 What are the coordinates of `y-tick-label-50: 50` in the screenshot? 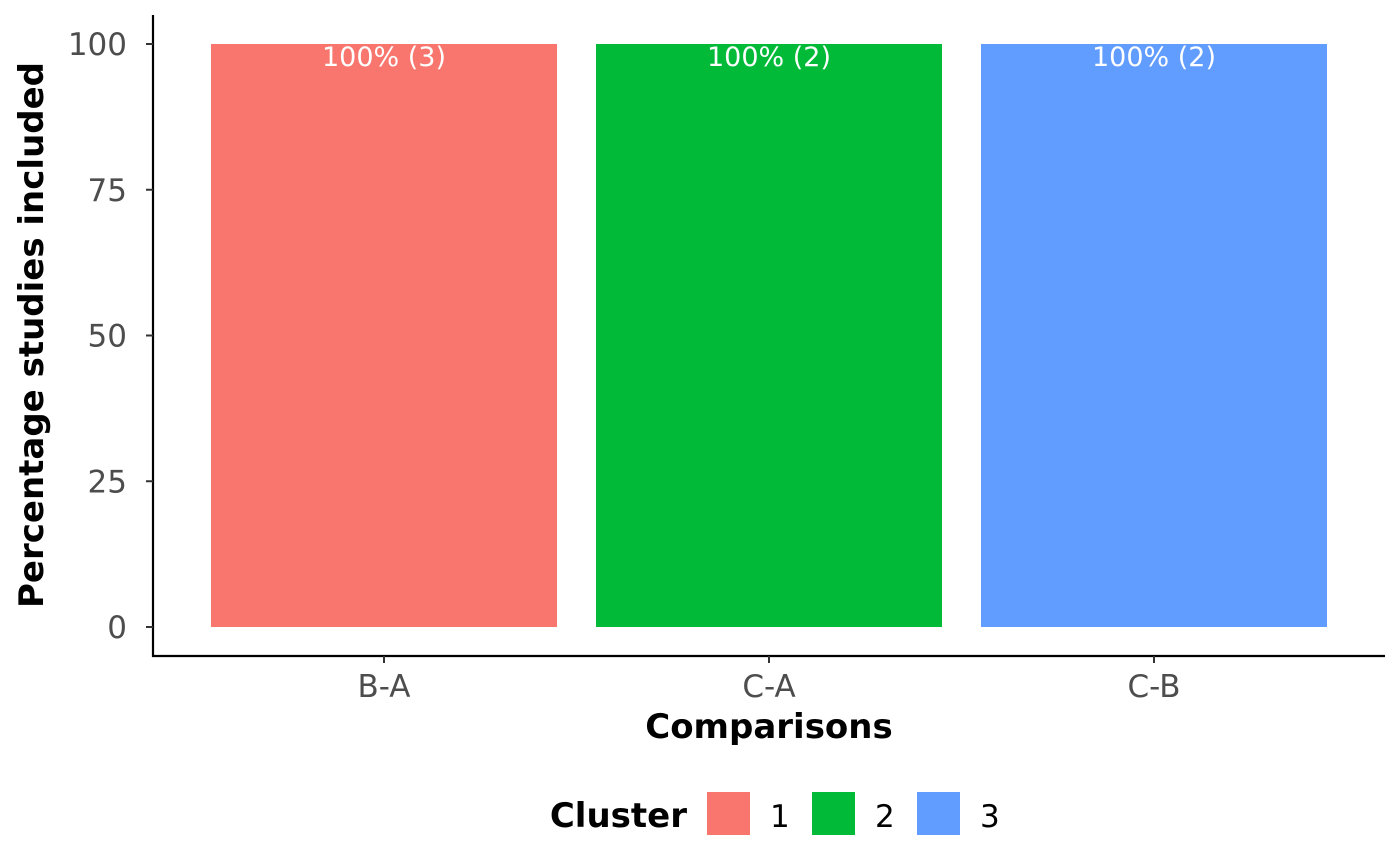 It's located at (107, 337).